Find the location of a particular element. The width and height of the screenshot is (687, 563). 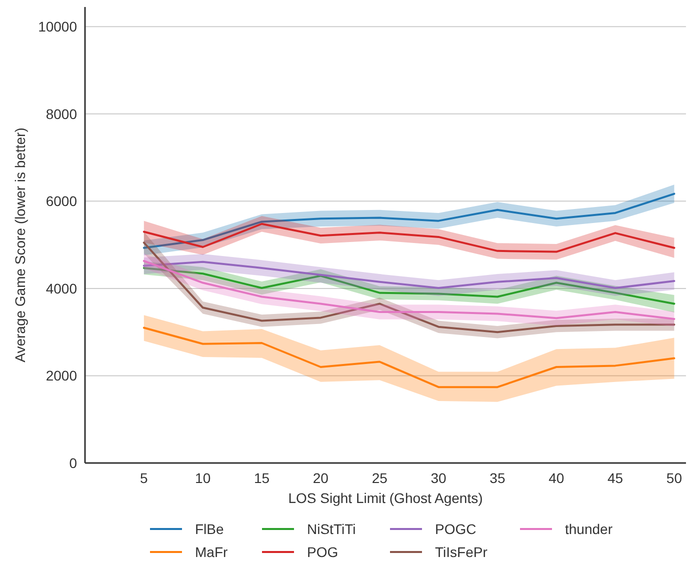

x-tick-label: 30 is located at coordinates (438, 478).